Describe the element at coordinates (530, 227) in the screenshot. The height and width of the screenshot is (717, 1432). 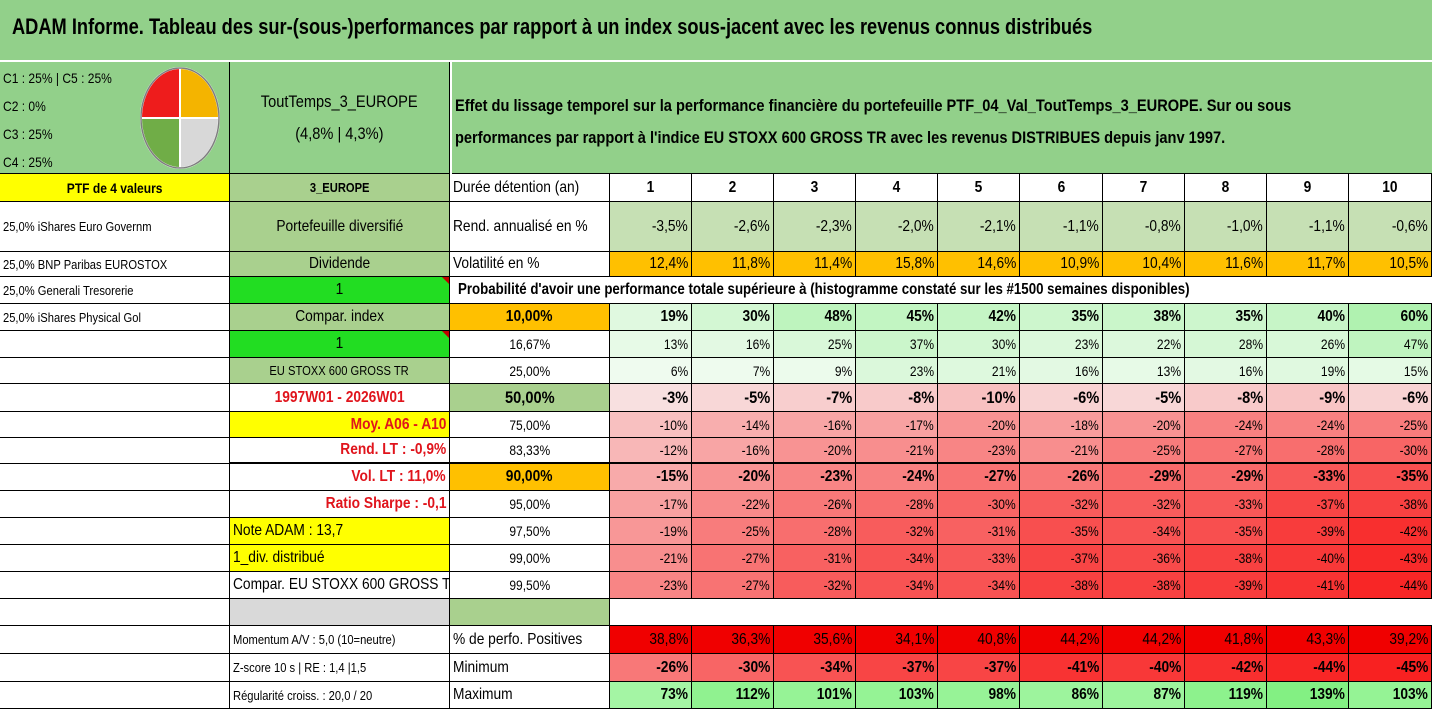
I see `rend-label: Rend. annualisé en %` at that location.